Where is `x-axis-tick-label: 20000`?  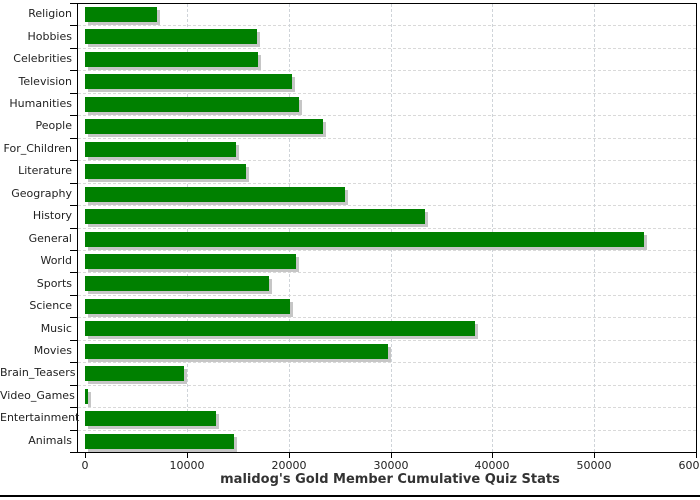
x-axis-tick-label: 20000 is located at coordinates (289, 465).